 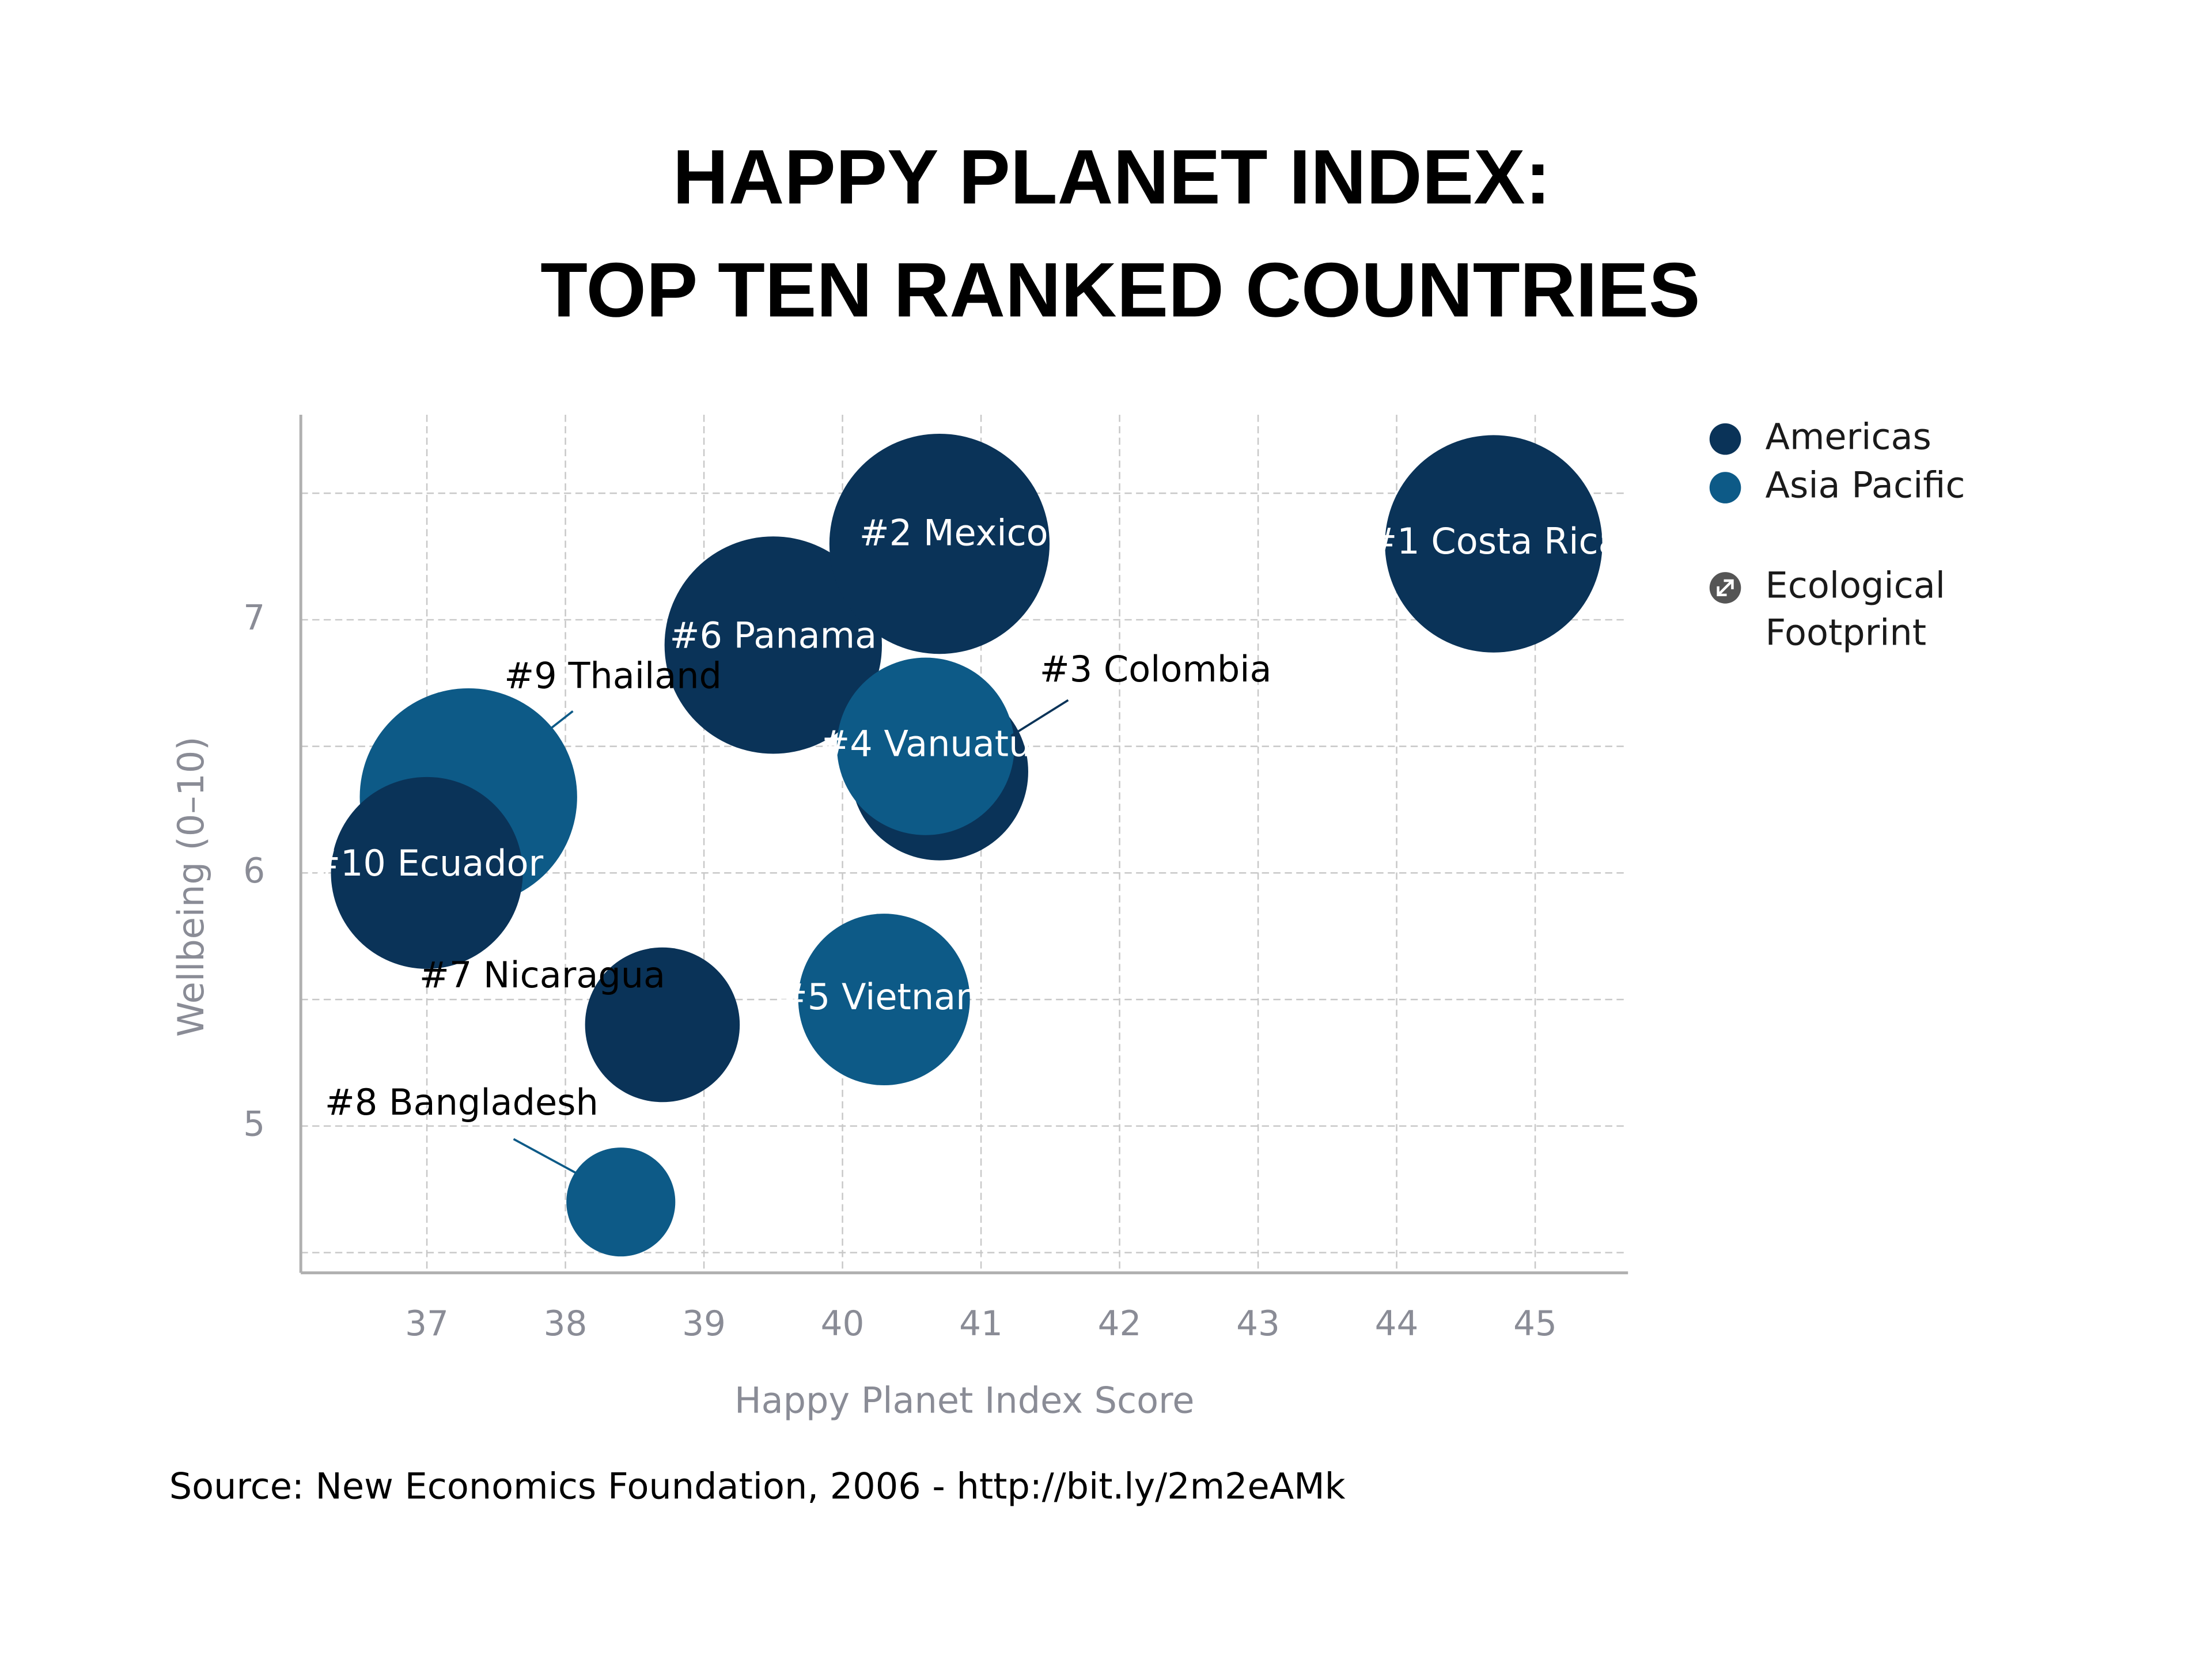 What do you see at coordinates (1397, 1324) in the screenshot?
I see `x-tick-label: 44` at bounding box center [1397, 1324].